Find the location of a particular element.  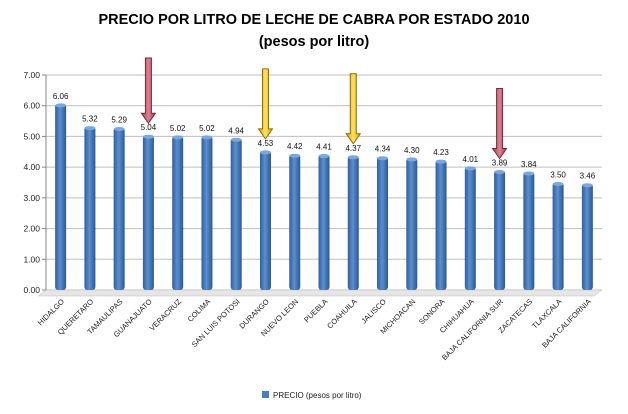

data-label: 5.04 is located at coordinates (149, 127).